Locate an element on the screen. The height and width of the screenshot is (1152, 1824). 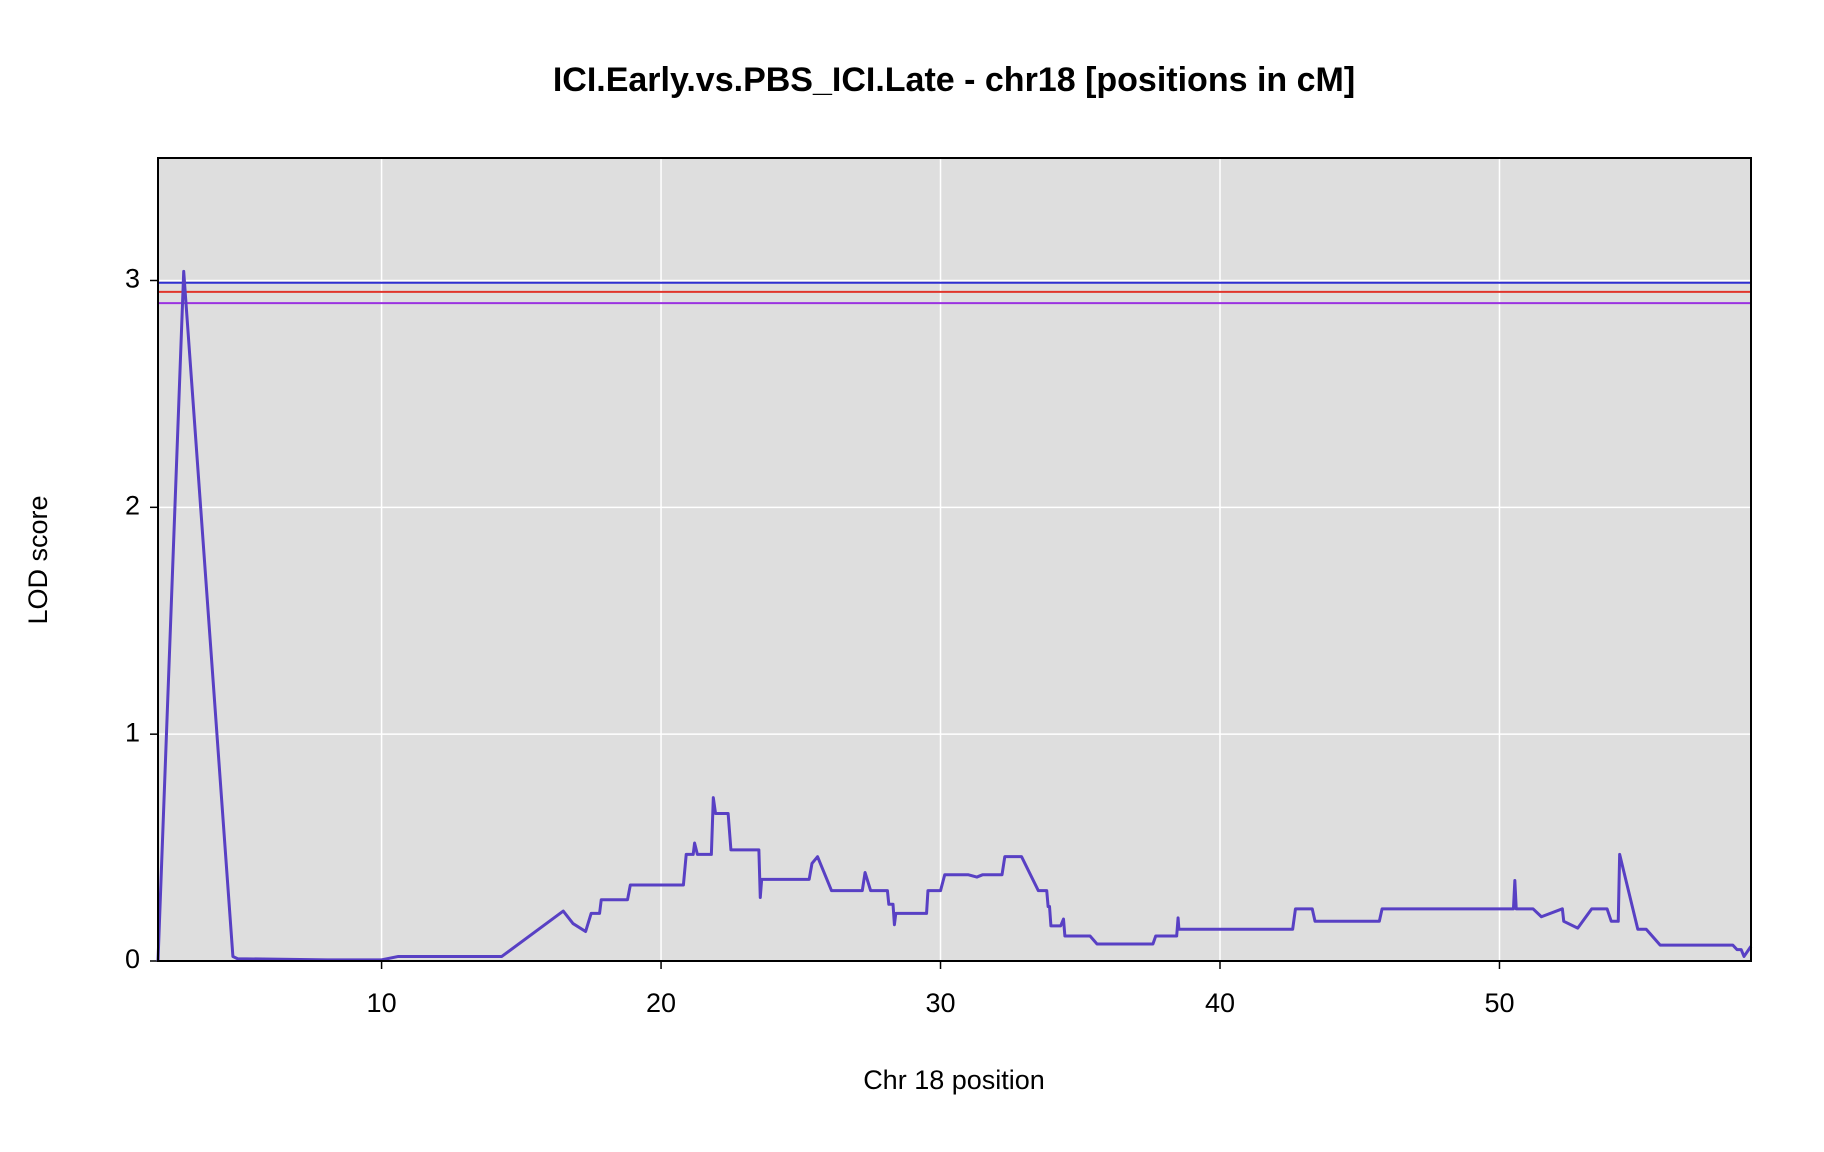
x-tick-label: 10 is located at coordinates (382, 1003).